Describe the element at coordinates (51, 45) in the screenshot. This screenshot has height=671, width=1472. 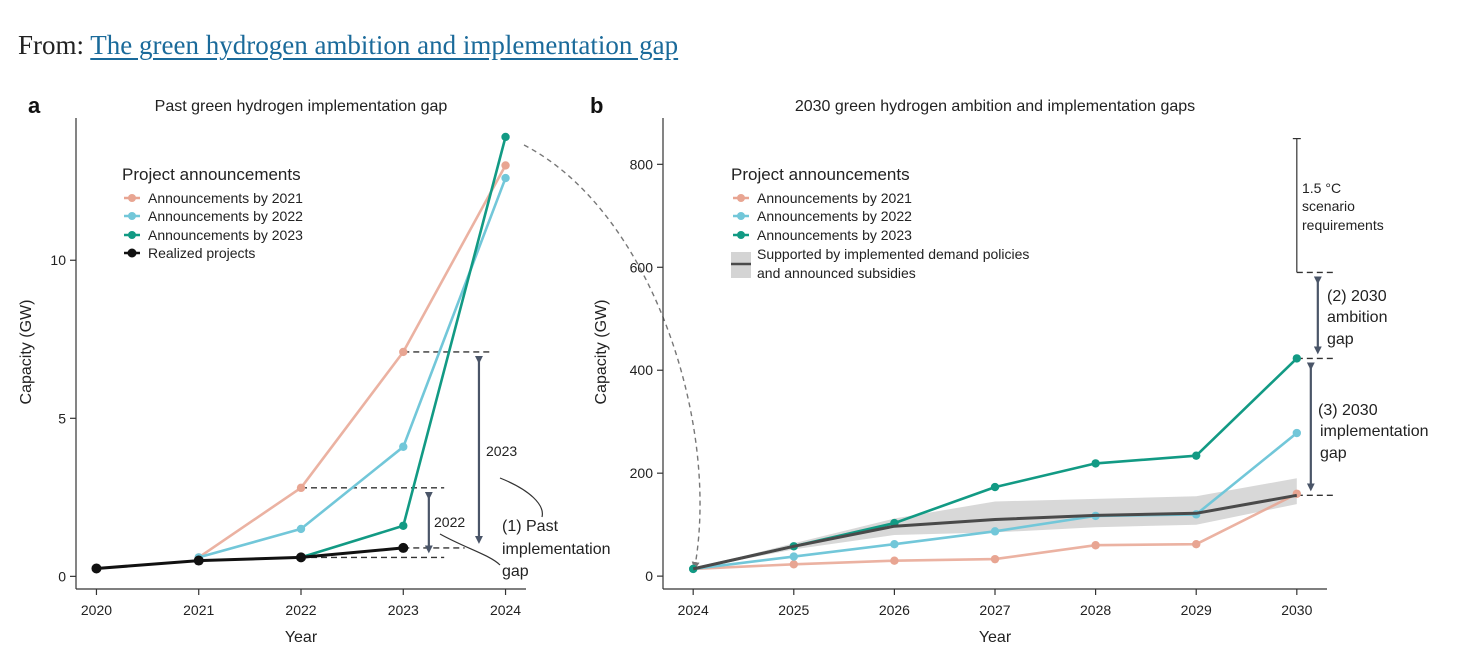
I see `source-prefix: From:` at that location.